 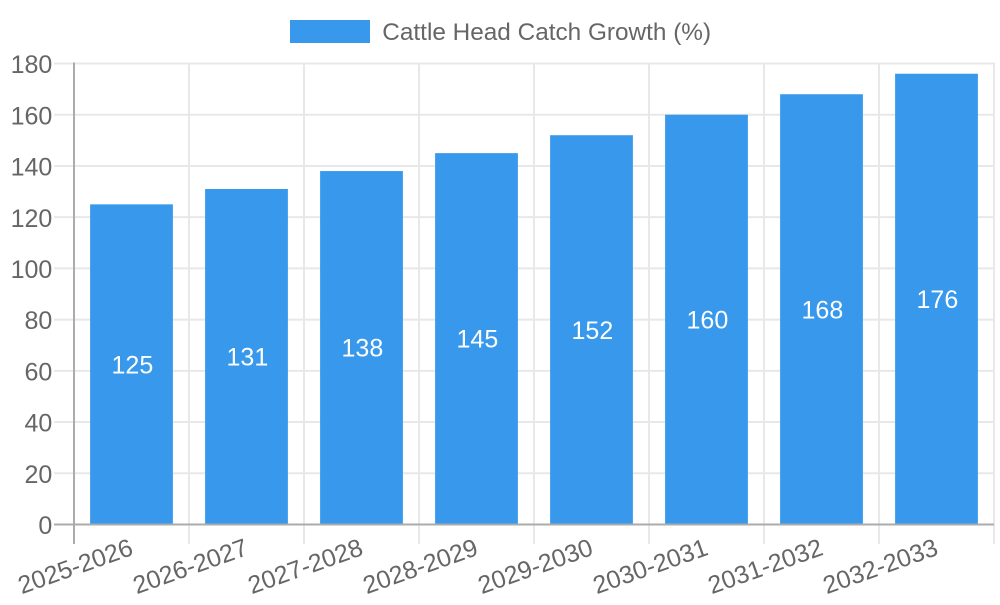 What do you see at coordinates (133, 365) in the screenshot?
I see `svg-text: 125` at bounding box center [133, 365].